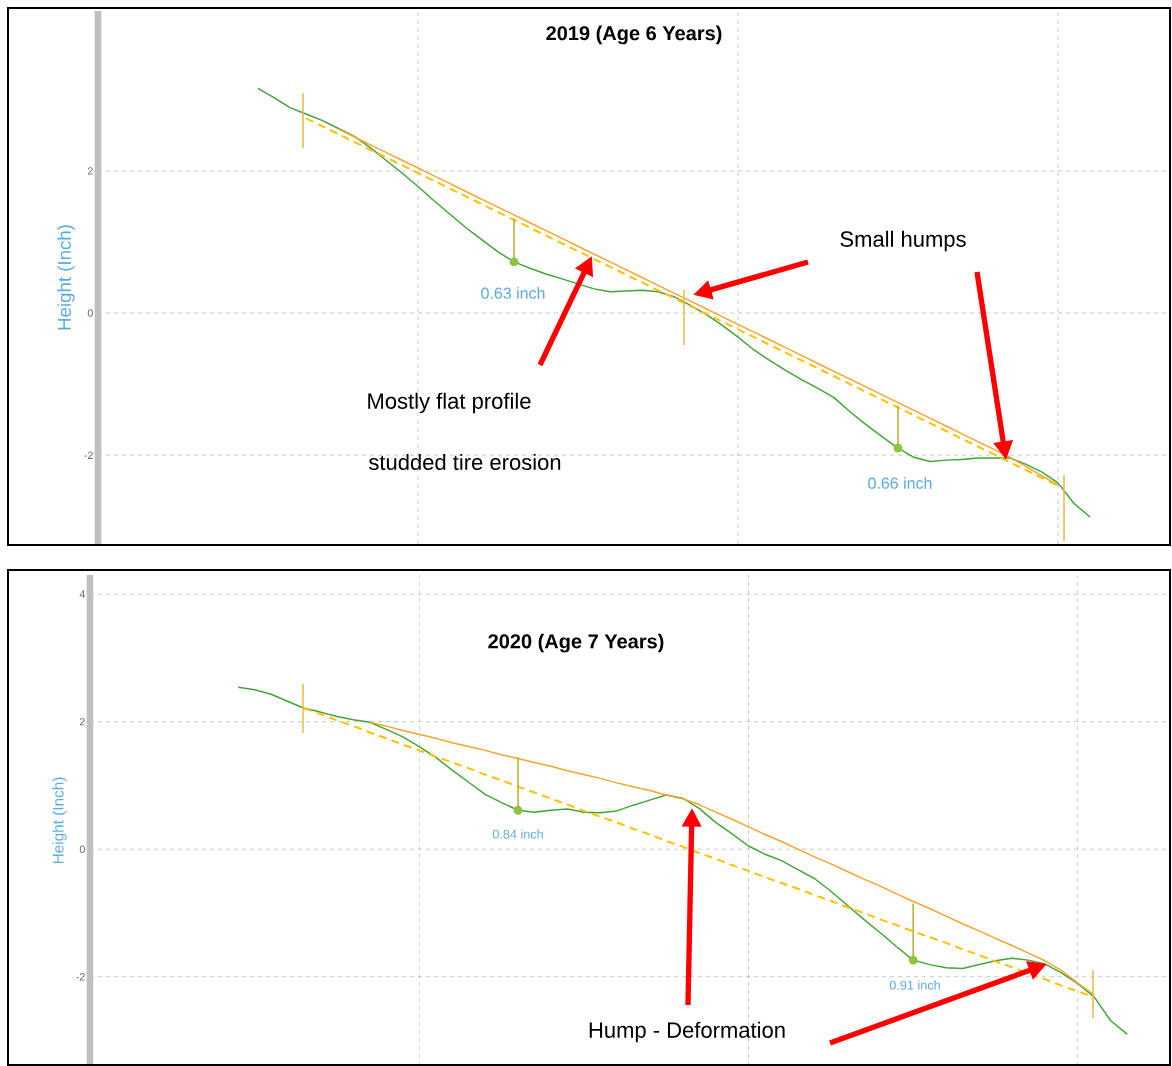 This screenshot has width=1172, height=1066. Describe the element at coordinates (576, 643) in the screenshot. I see `text: 2020 (Age 7 Years)` at that location.